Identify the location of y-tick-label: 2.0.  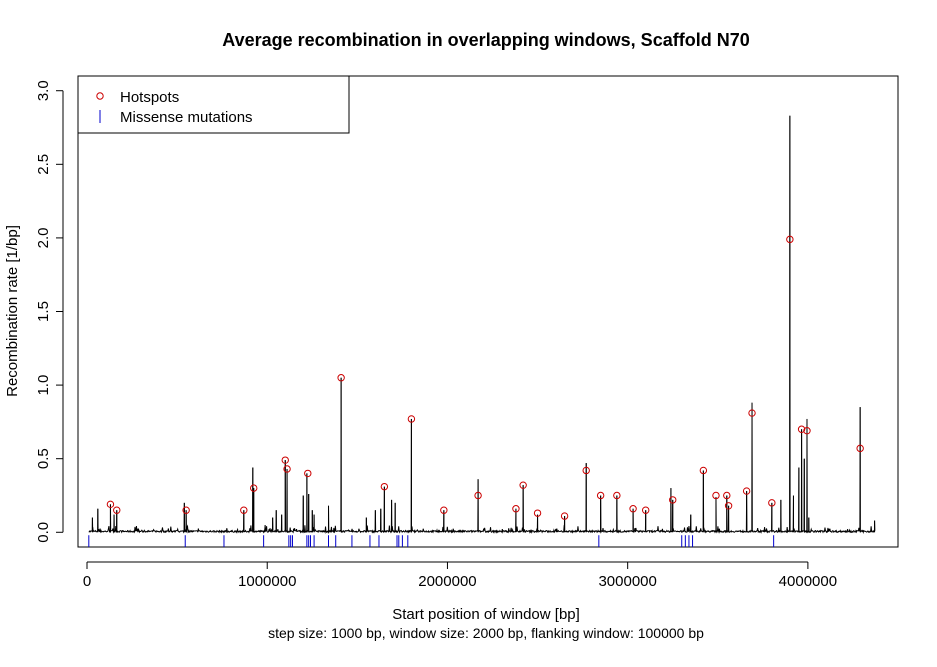
(43, 237).